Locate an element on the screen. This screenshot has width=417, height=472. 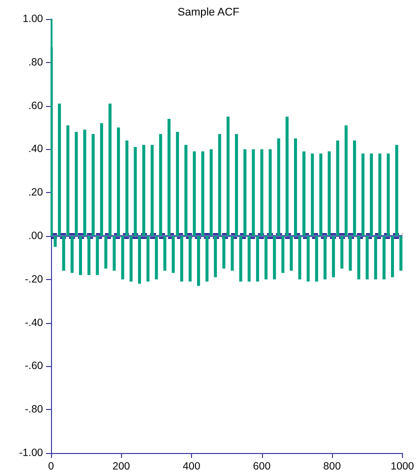
y-tick-label: -.40 is located at coordinates (34, 322).